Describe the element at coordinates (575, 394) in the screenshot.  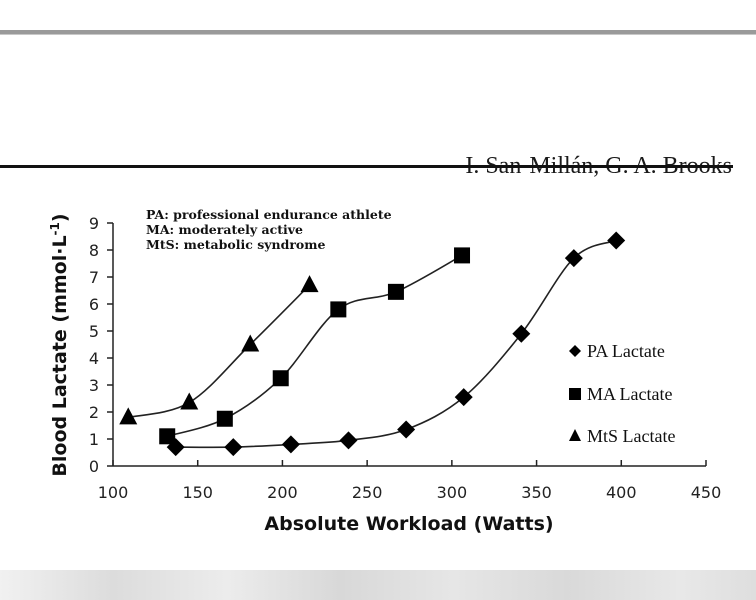
I see `legend-square-icon` at that location.